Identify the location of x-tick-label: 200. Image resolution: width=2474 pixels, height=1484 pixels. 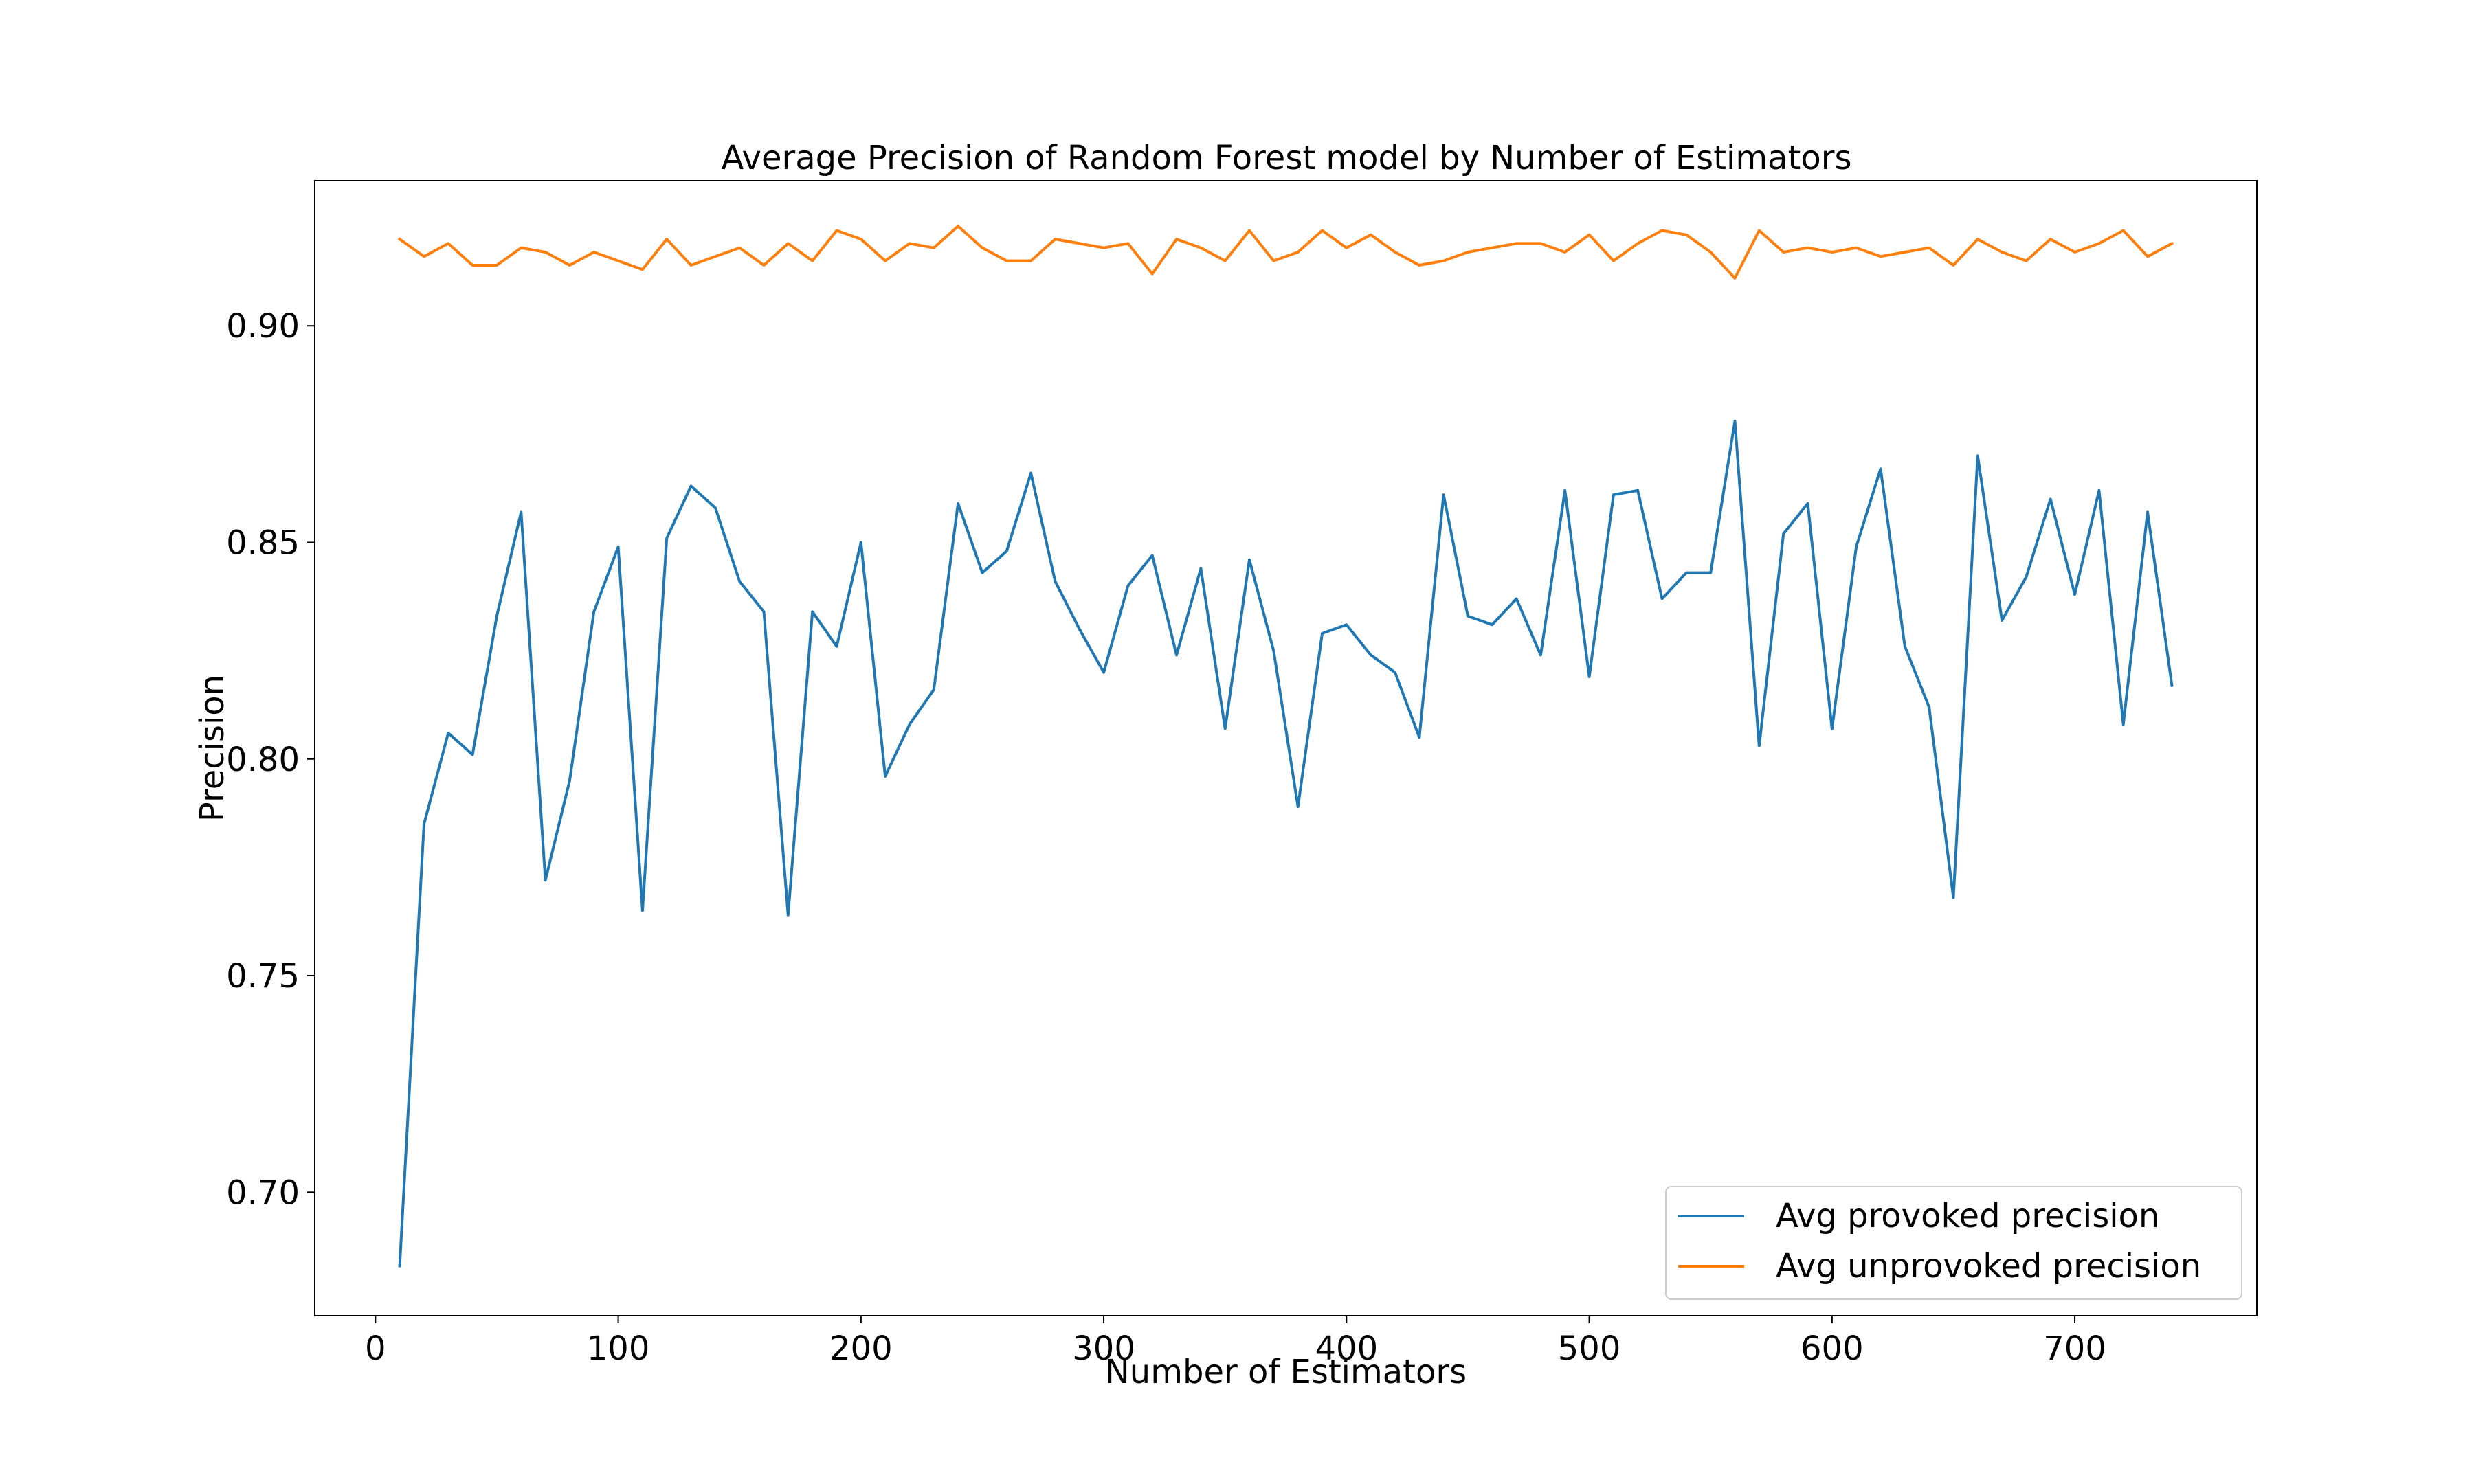
(861, 1348).